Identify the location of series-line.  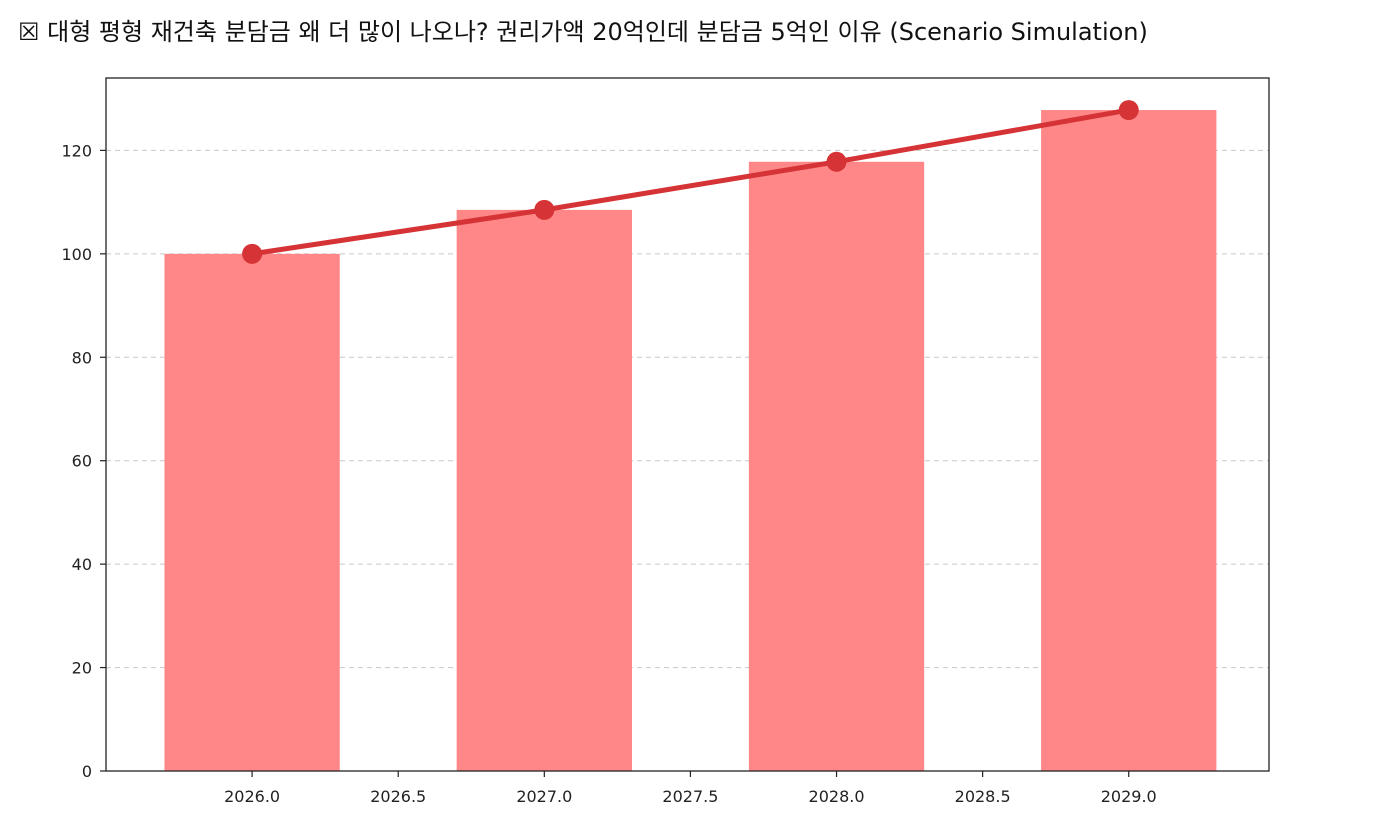
(690, 182).